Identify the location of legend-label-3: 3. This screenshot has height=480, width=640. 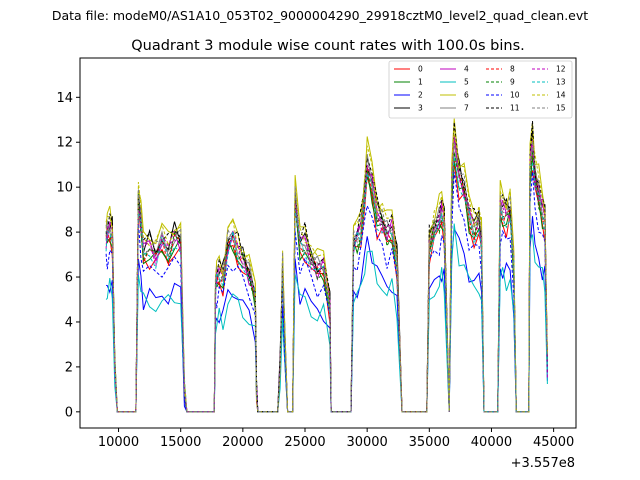
(420, 108).